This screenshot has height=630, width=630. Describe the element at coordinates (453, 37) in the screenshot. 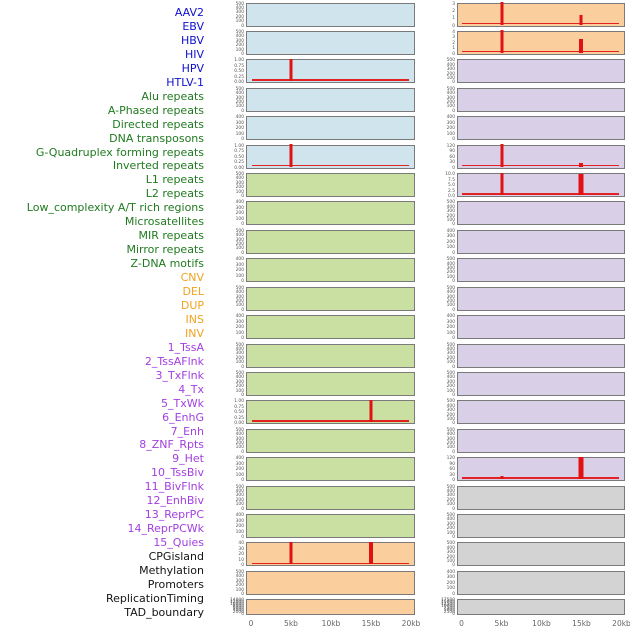

I see `y-tick-label: 3` at that location.